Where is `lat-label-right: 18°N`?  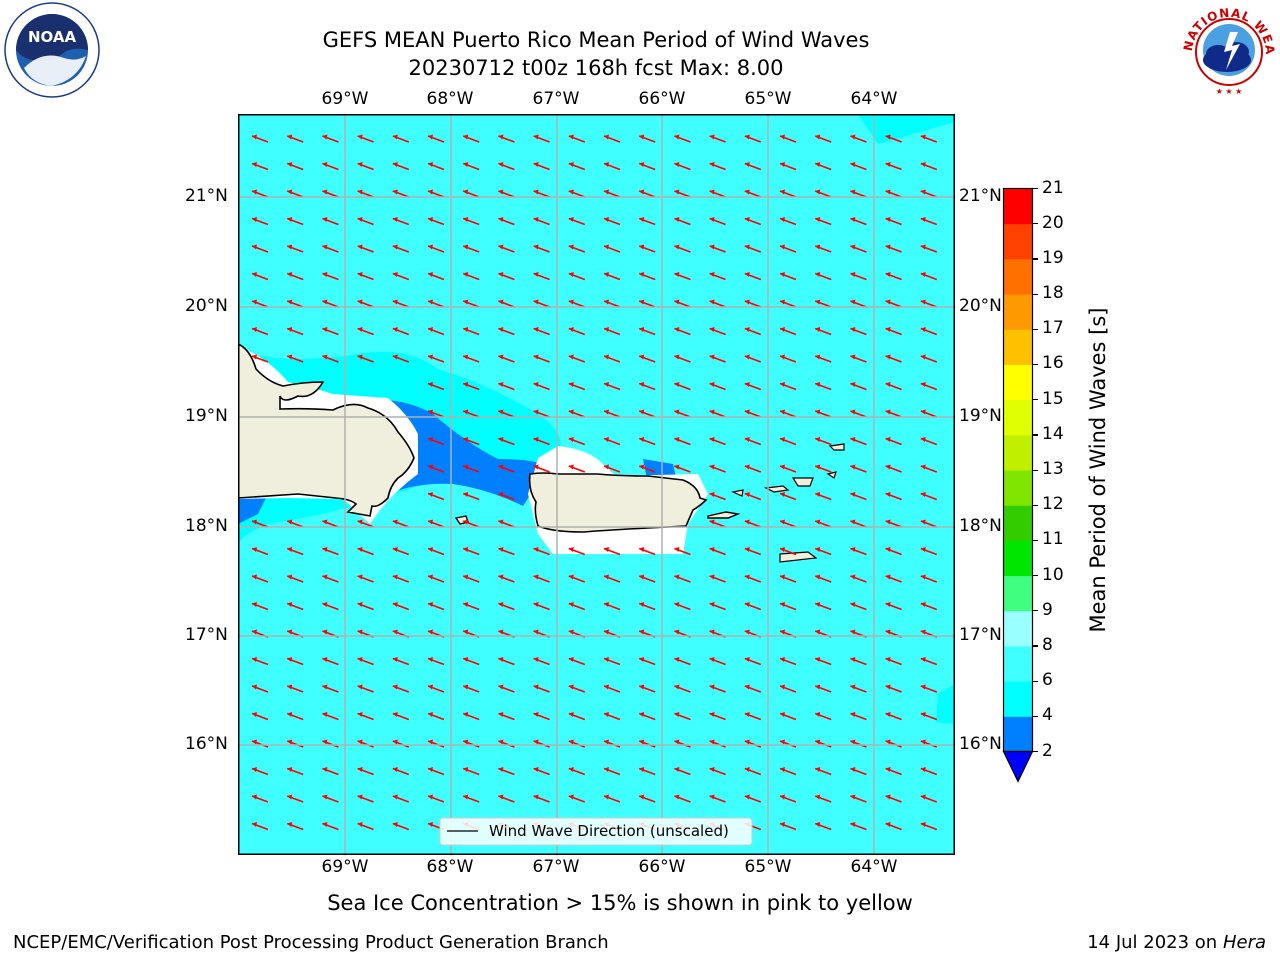
lat-label-right: 18°N is located at coordinates (980, 526).